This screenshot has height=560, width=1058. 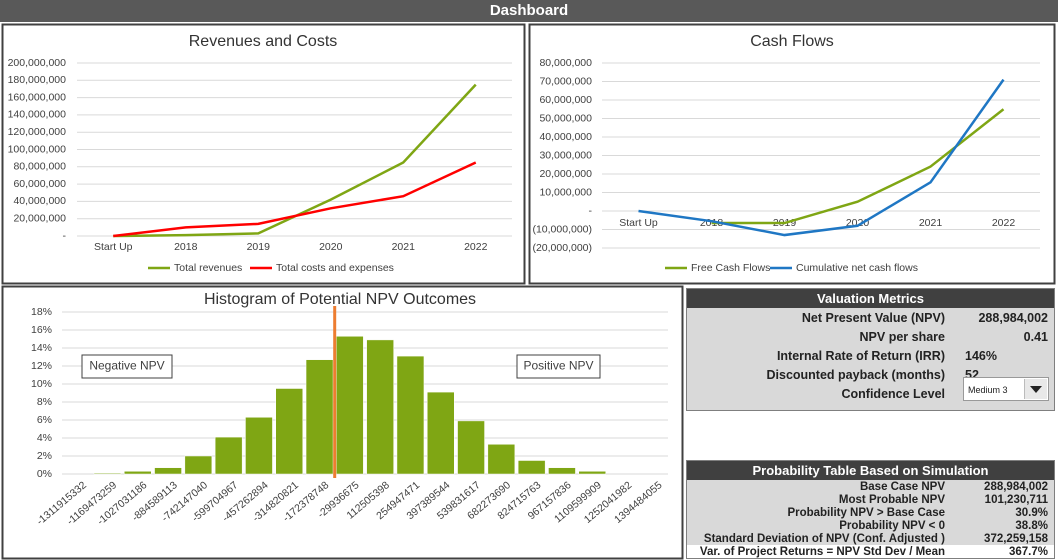 What do you see at coordinates (41, 330) in the screenshot?
I see `y-tick-label: 16%` at bounding box center [41, 330].